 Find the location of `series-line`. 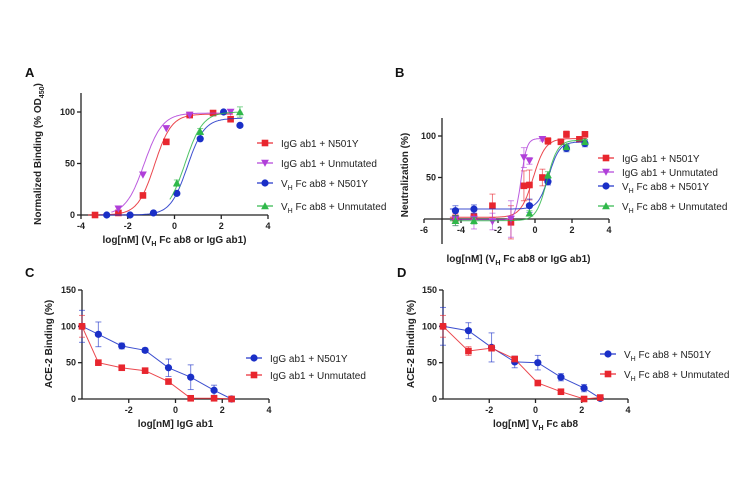

series-line is located at coordinates (521, 362).